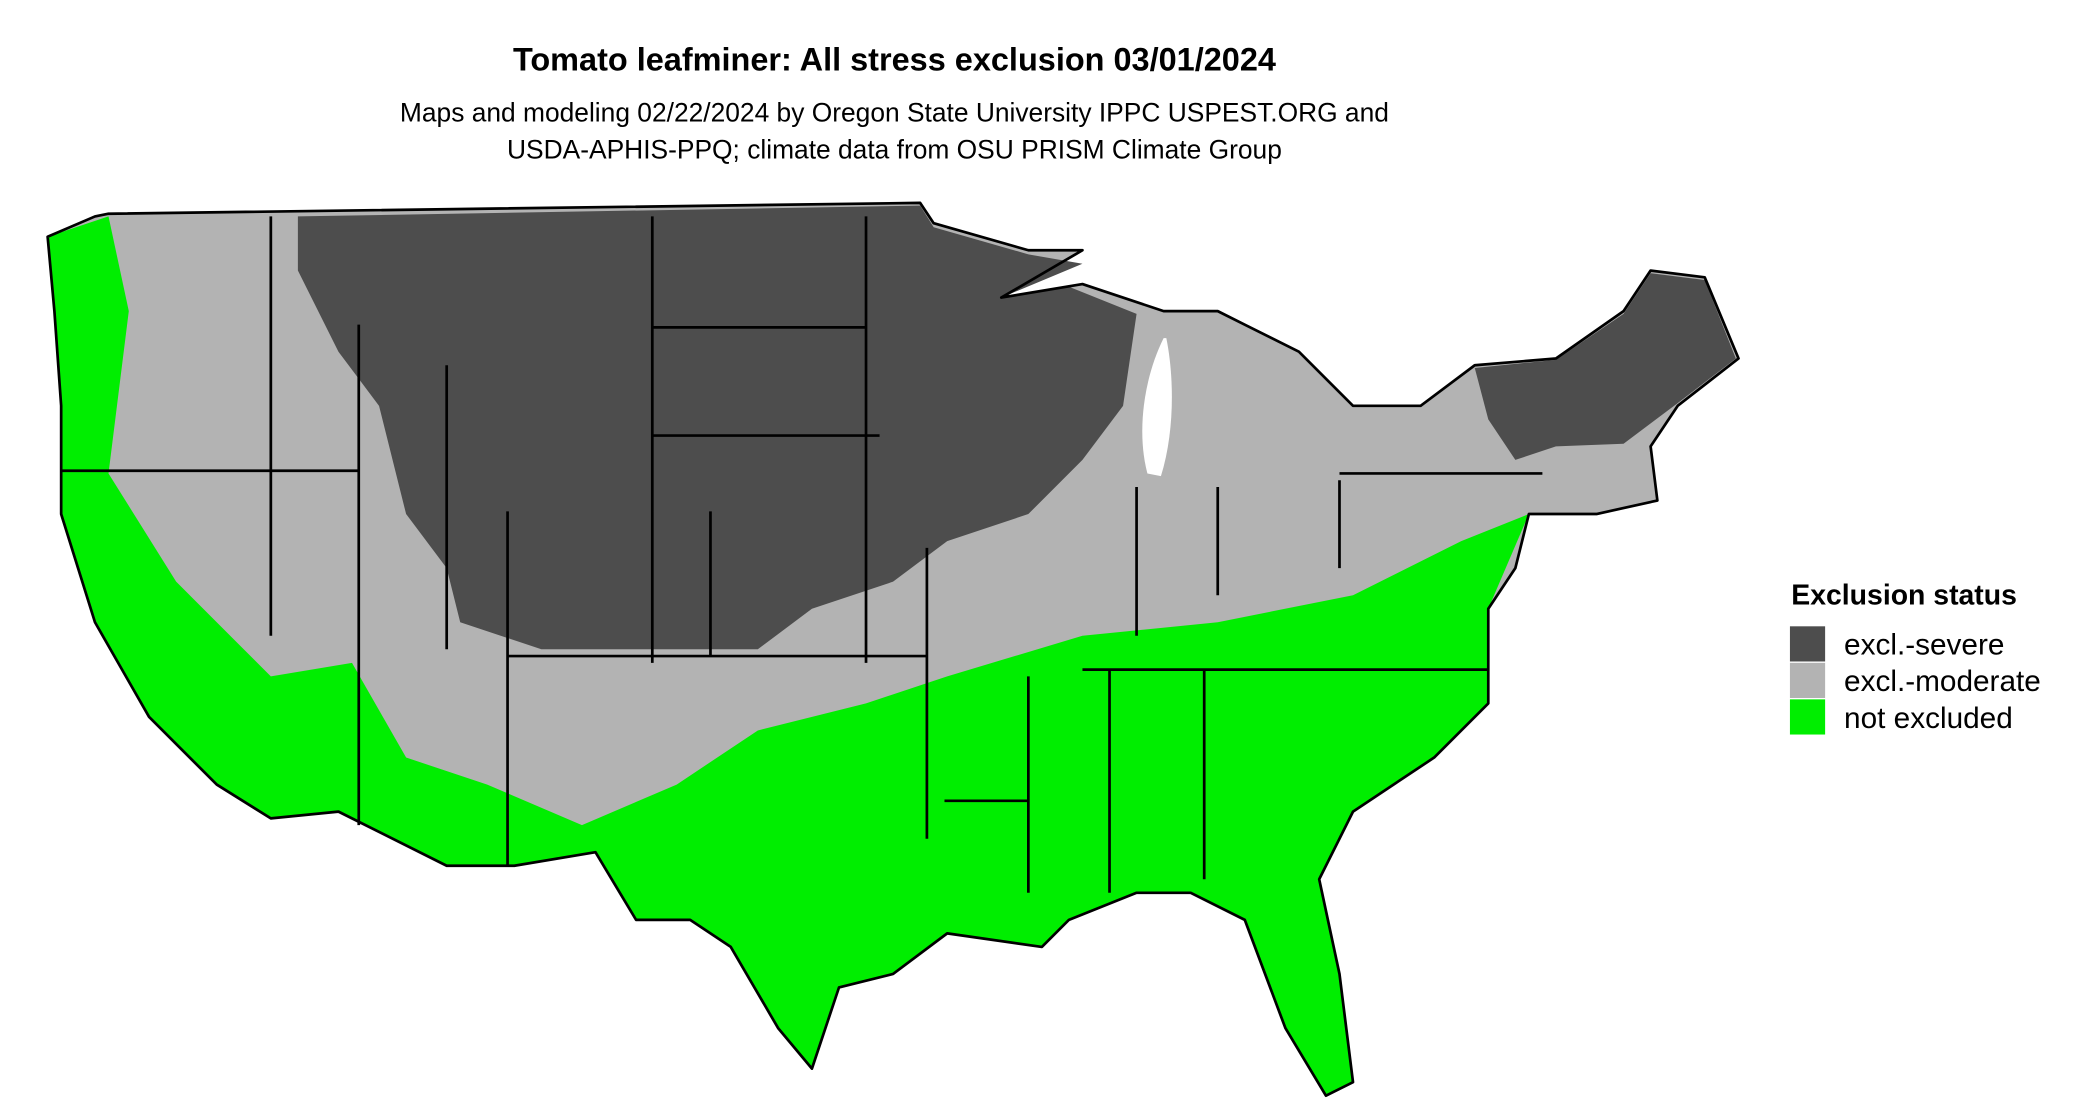 Image resolution: width=2100 pixels, height=1116 pixels. What do you see at coordinates (1928, 718) in the screenshot?
I see `legend-label: not excluded` at bounding box center [1928, 718].